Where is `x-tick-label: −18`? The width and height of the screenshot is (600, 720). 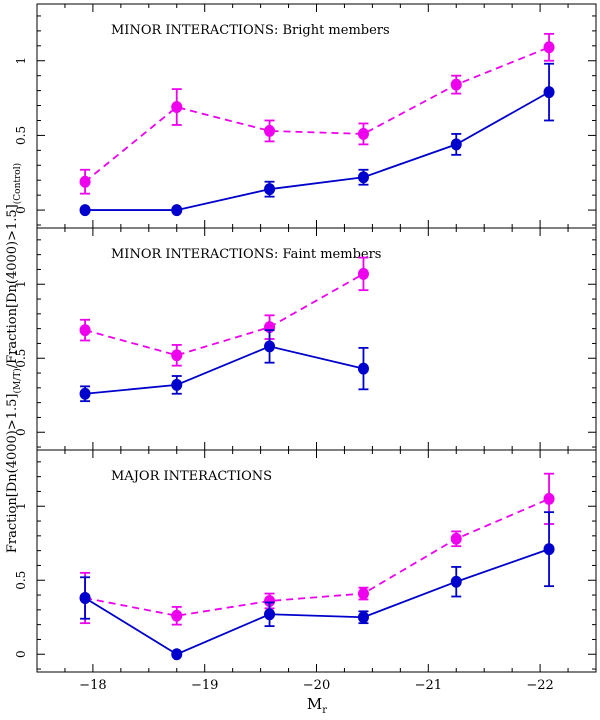
x-tick-label: −18 is located at coordinates (92, 685).